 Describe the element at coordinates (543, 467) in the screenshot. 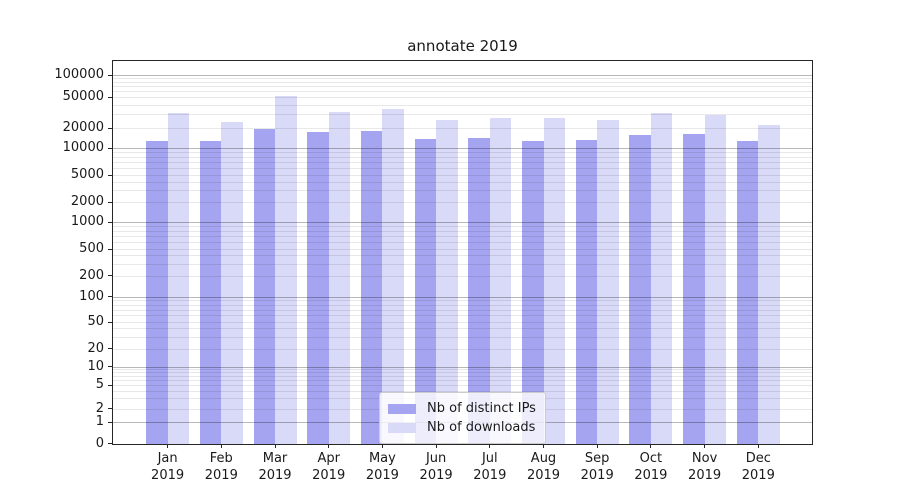

I see `x-tick-label-aug: Aug 2019` at that location.